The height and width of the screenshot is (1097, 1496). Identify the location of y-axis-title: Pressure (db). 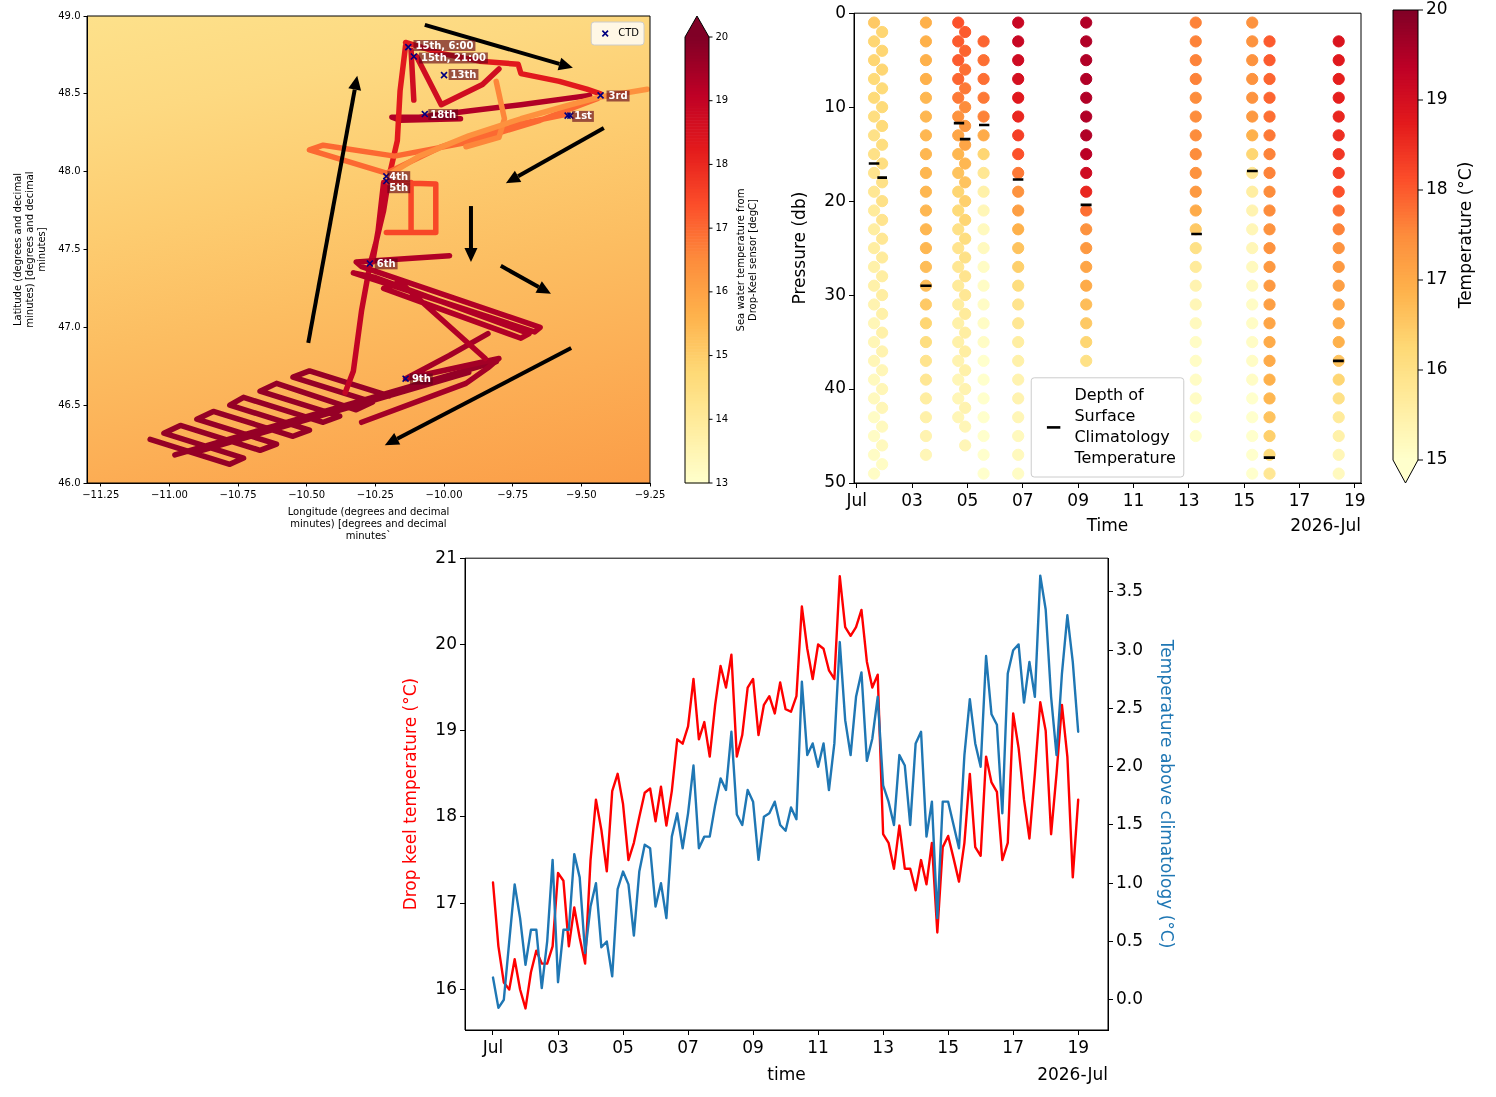
(798, 248).